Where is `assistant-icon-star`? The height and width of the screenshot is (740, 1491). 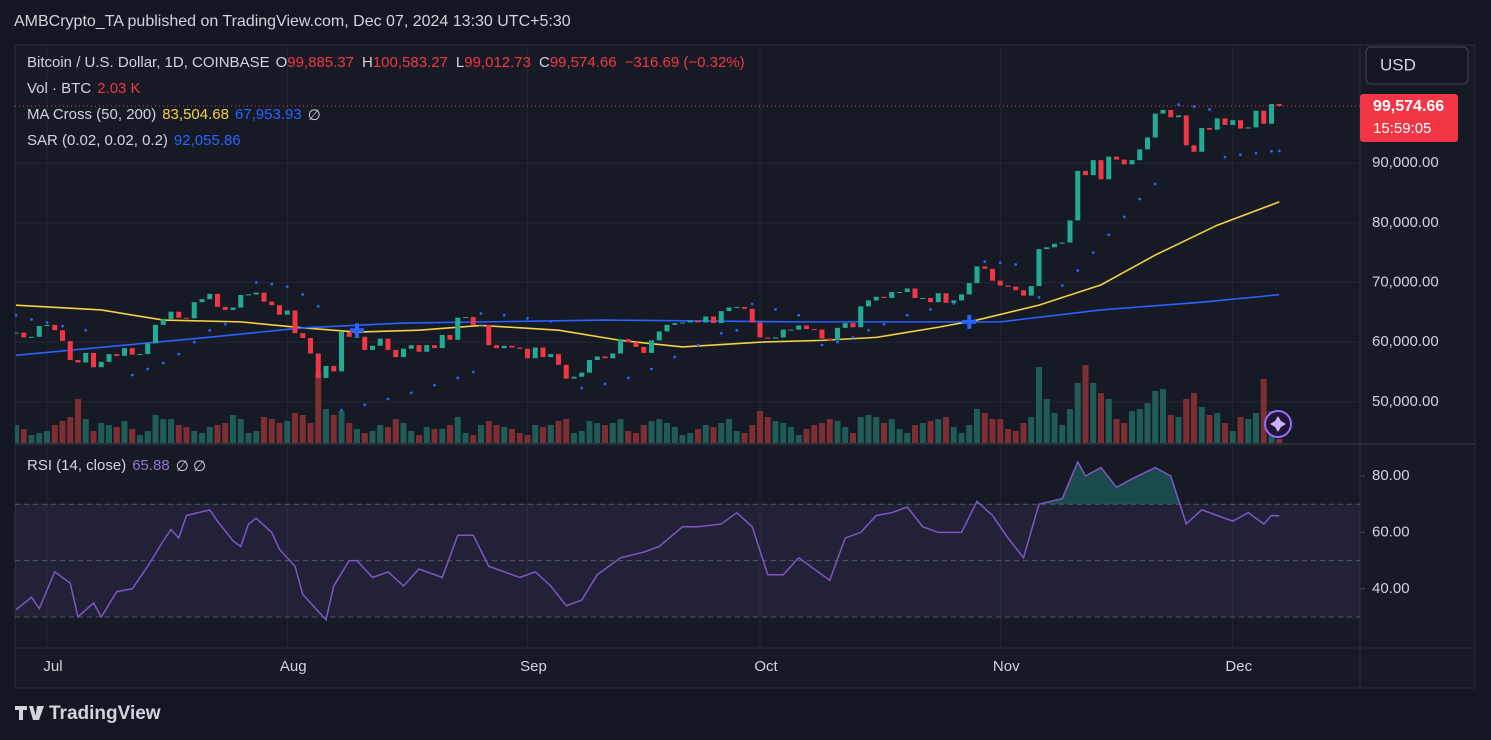 assistant-icon-star is located at coordinates (1278, 424).